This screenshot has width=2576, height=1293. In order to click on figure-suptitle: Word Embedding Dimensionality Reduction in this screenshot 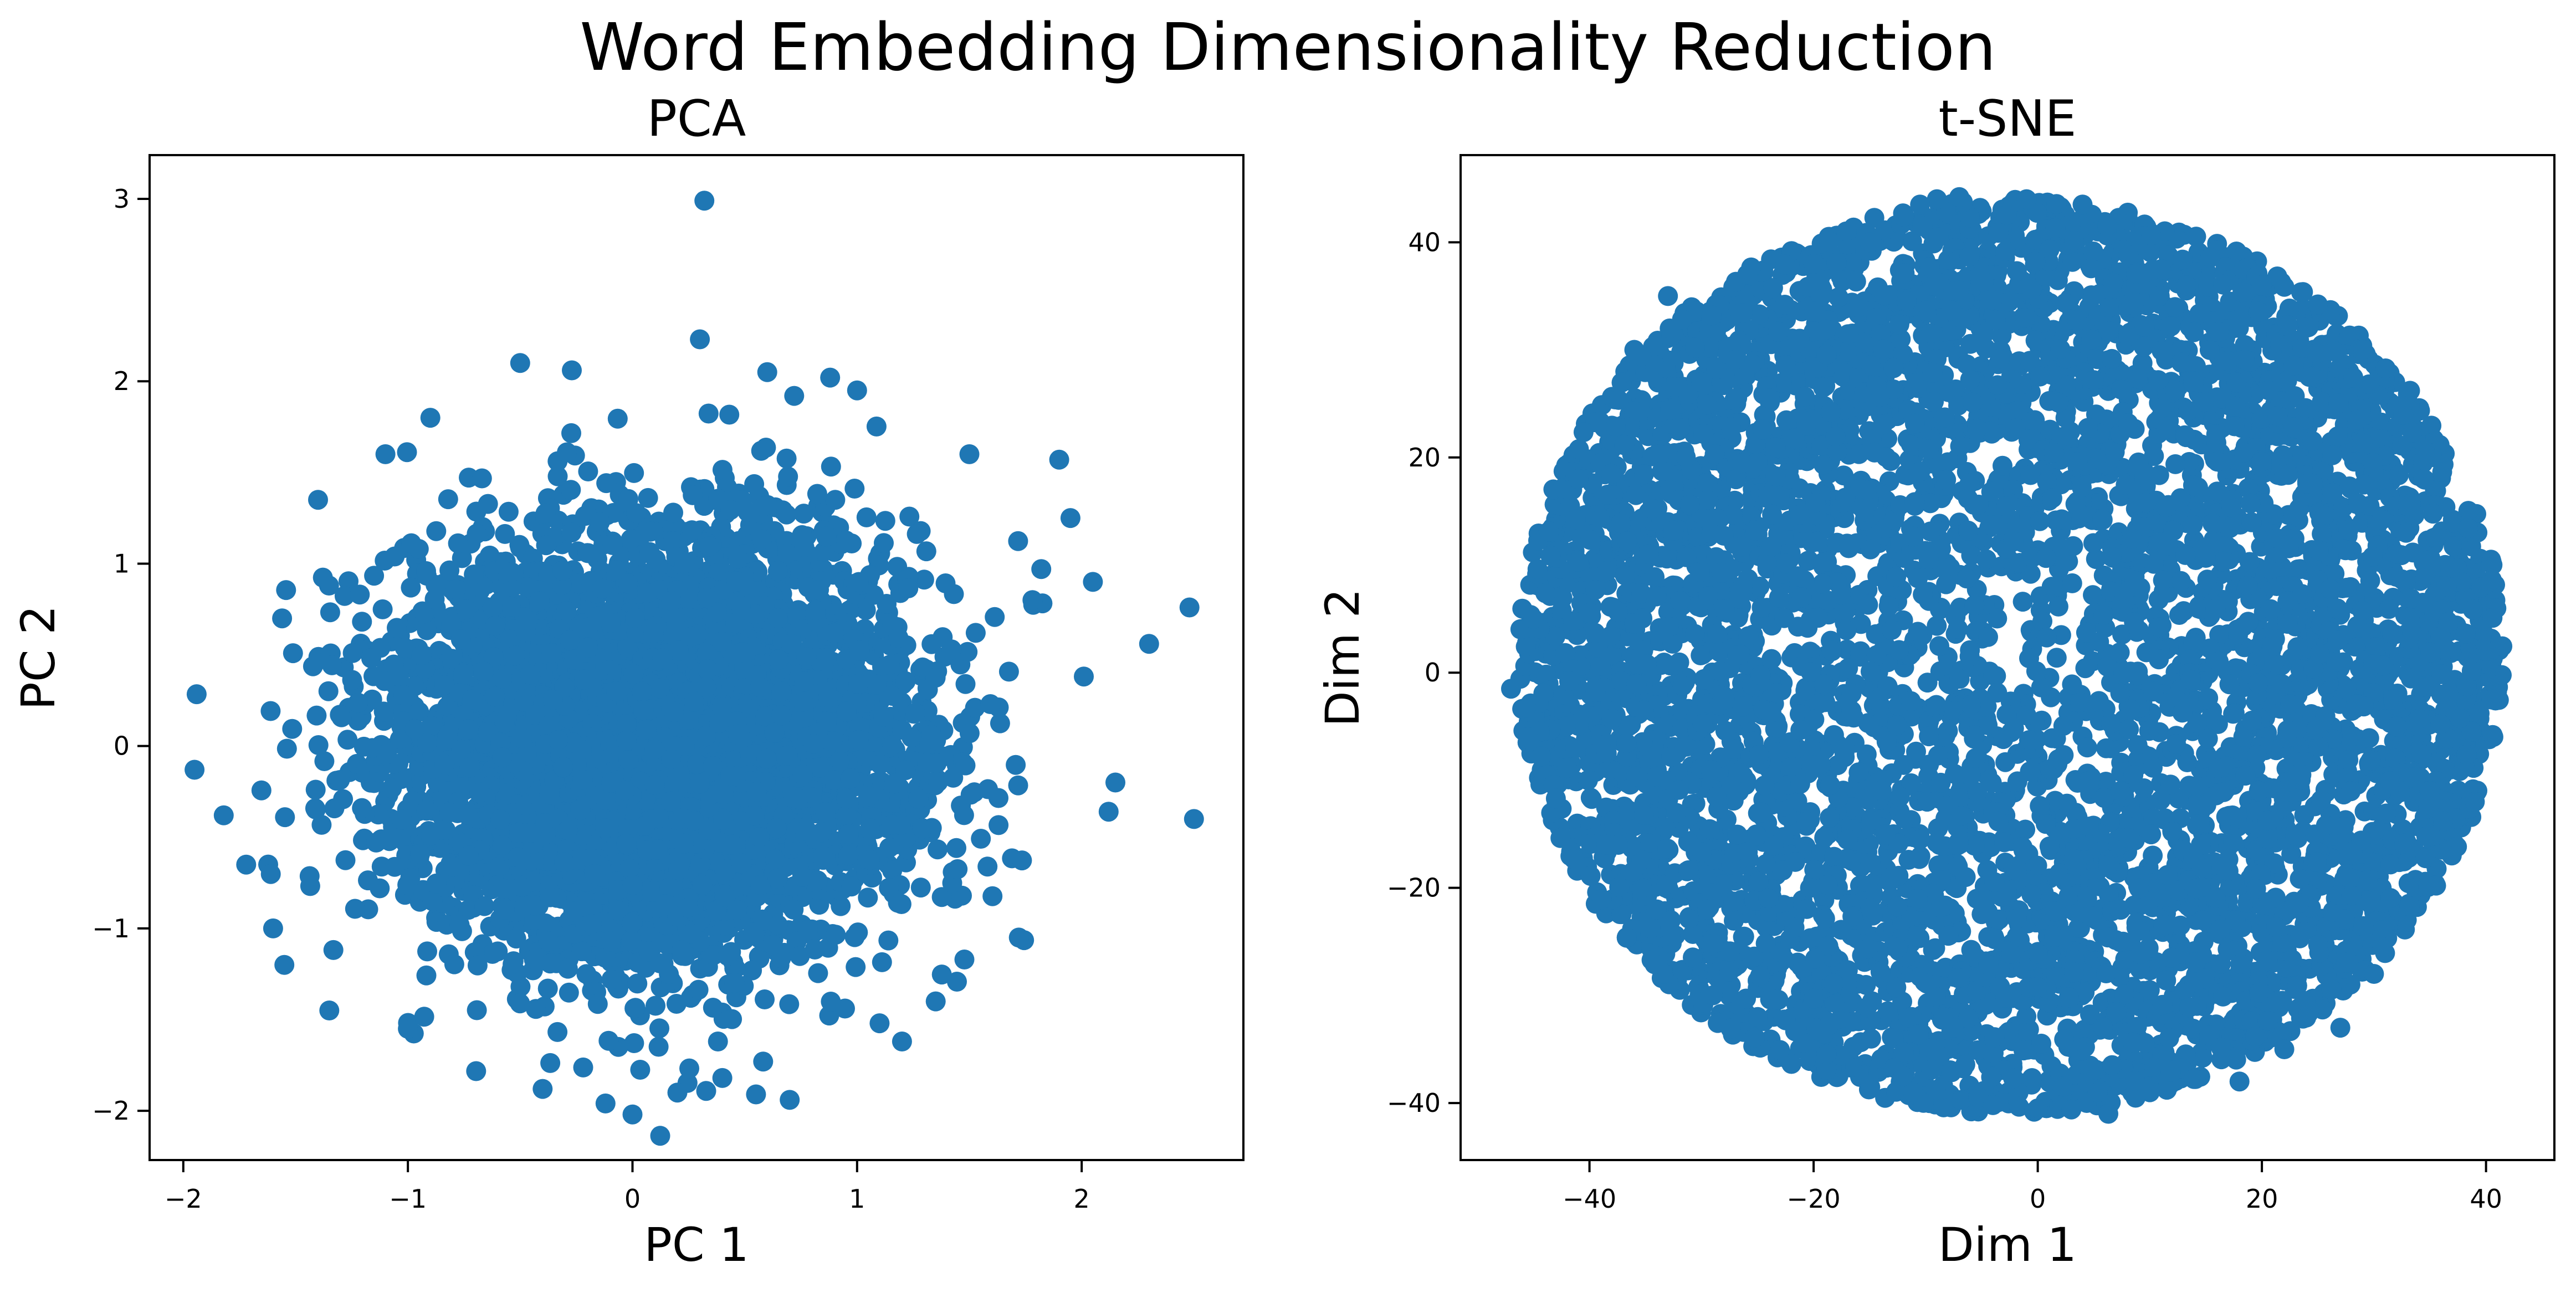, I will do `click(1288, 47)`.